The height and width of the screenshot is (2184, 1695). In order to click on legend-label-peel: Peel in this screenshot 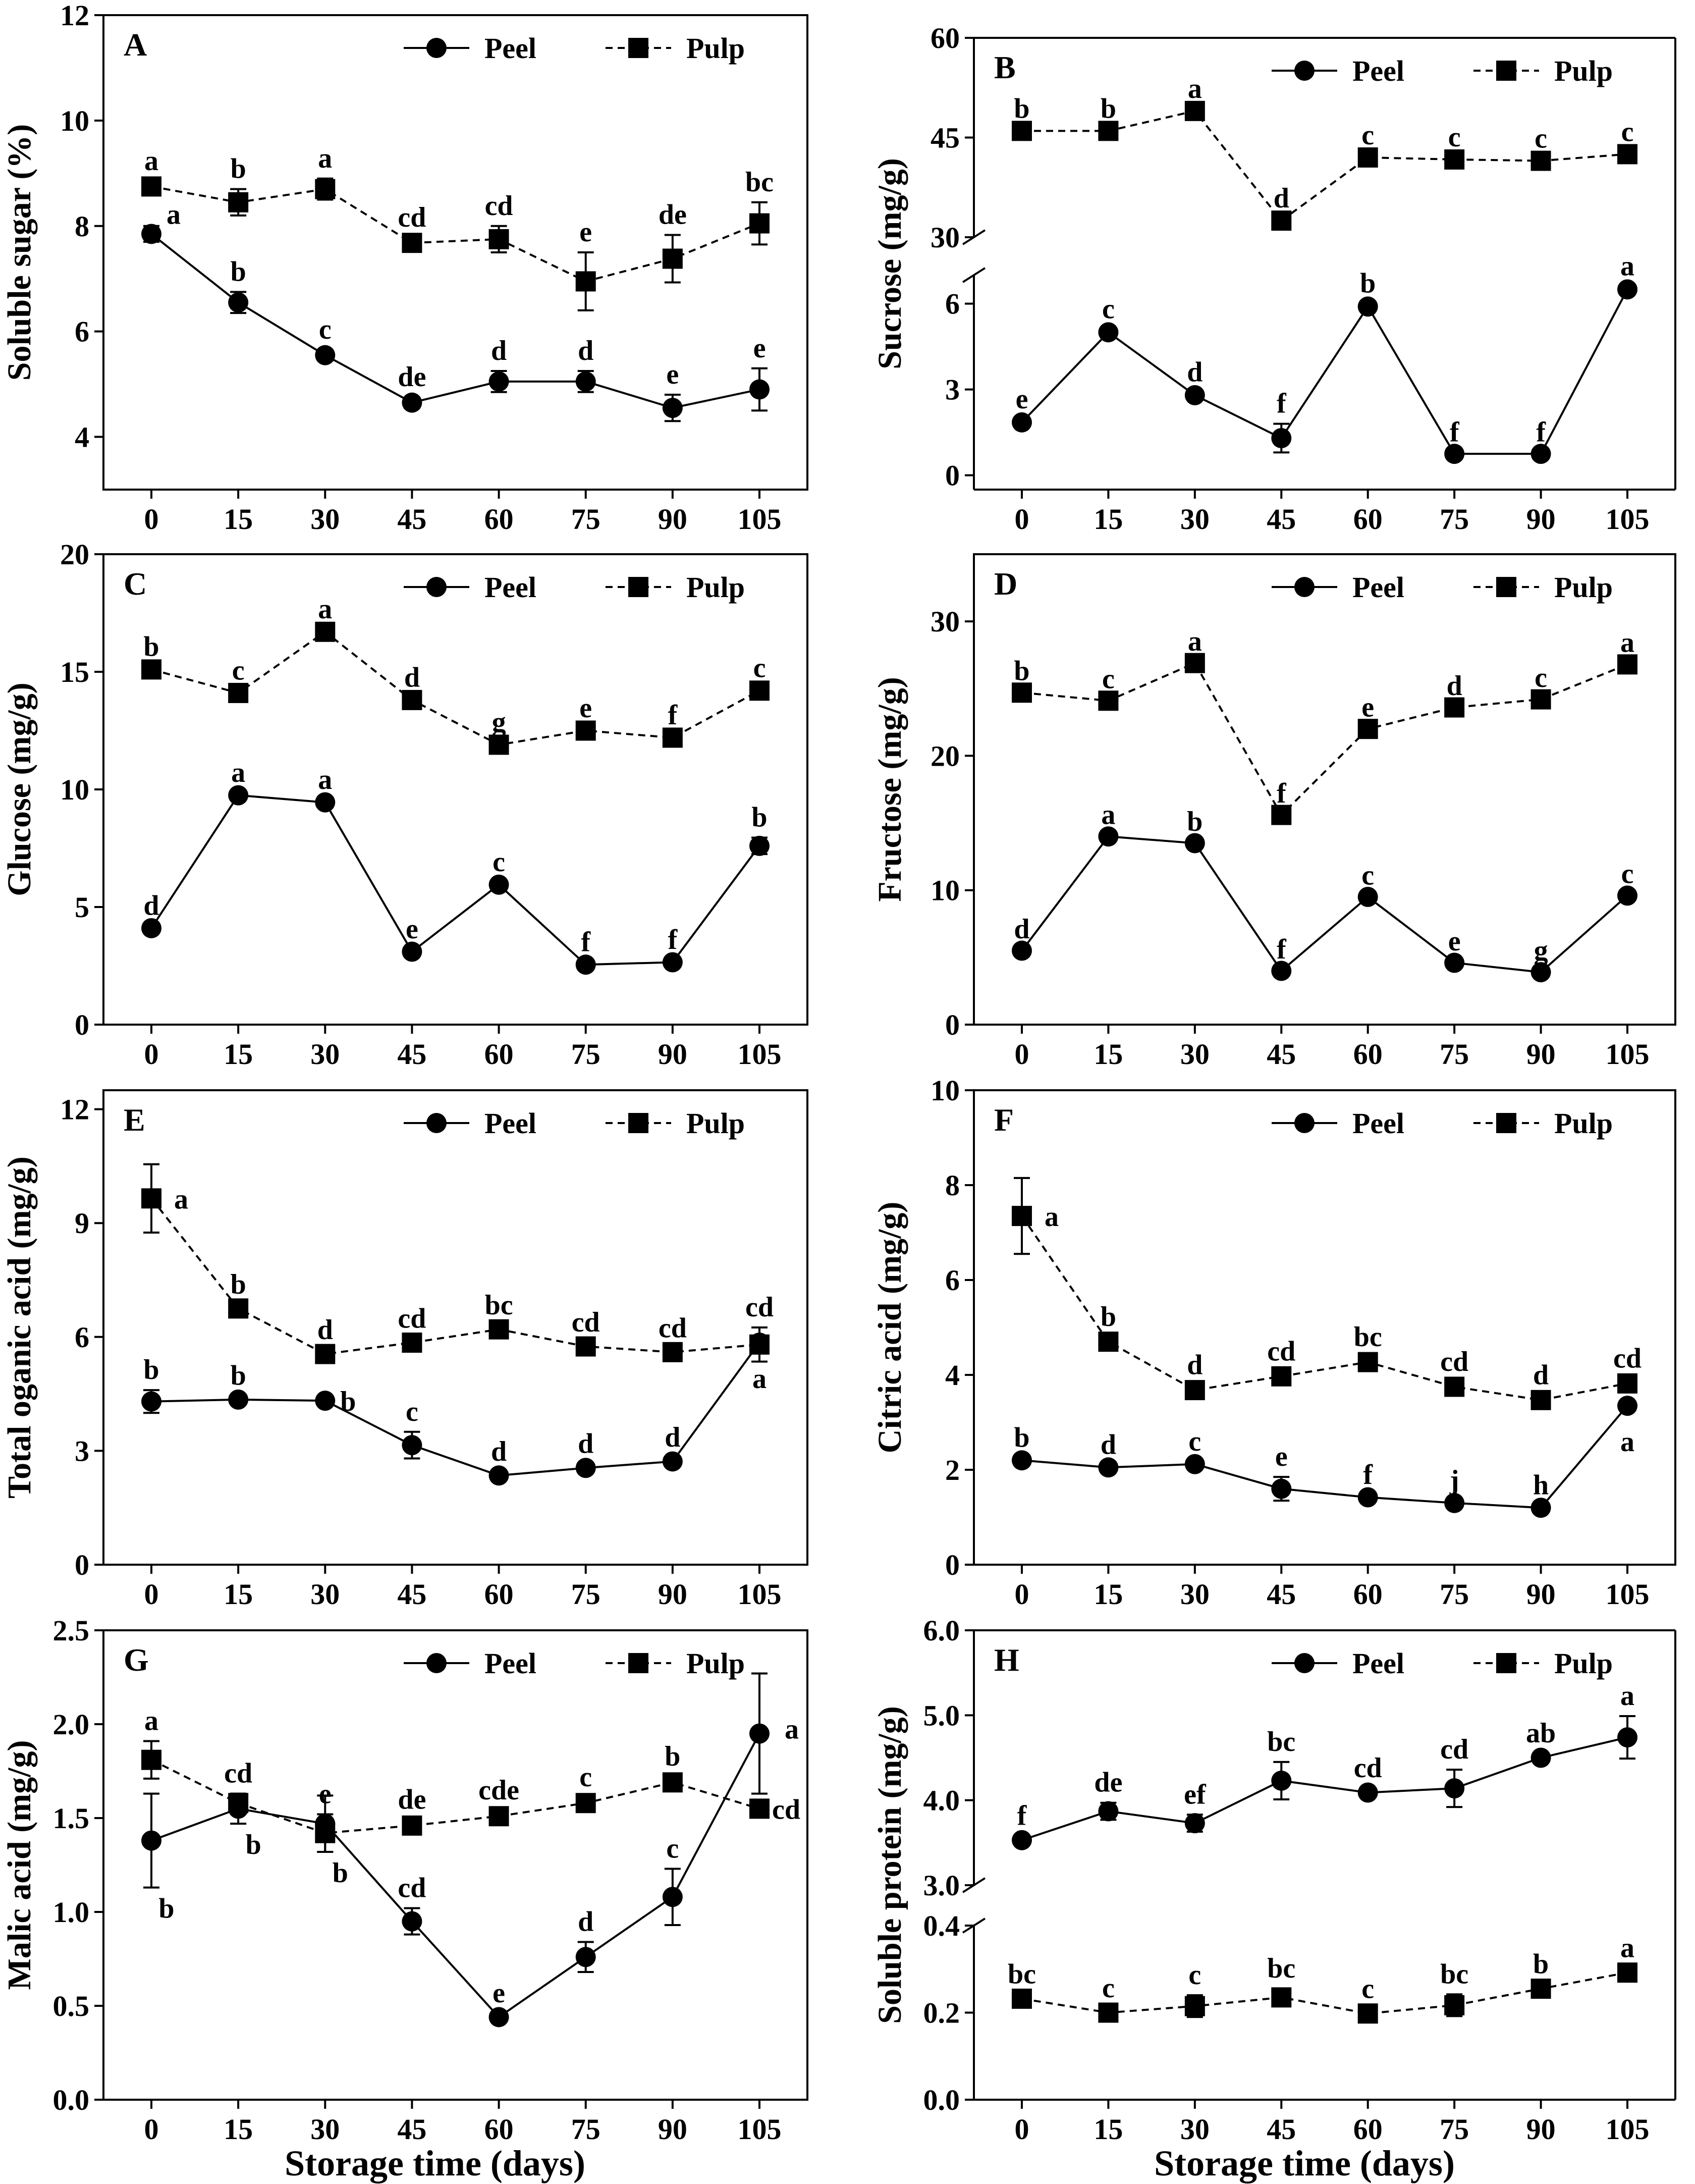, I will do `click(510, 1123)`.